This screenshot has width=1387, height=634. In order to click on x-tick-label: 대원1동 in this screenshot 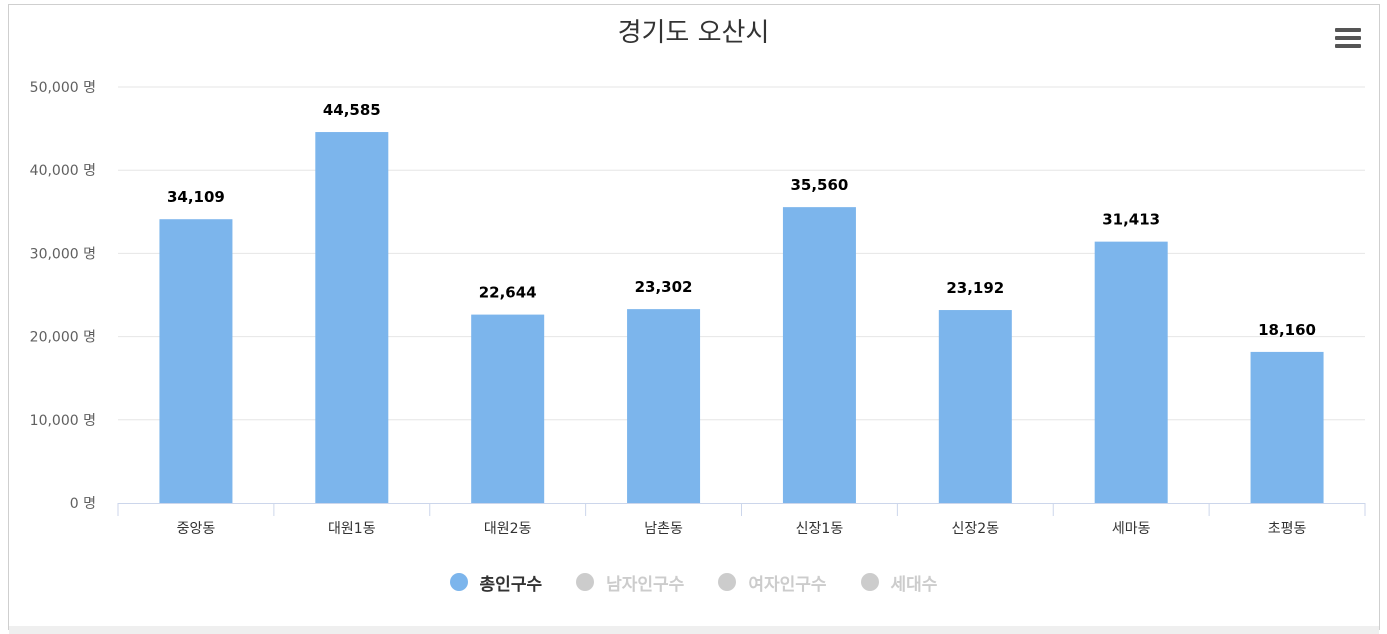, I will do `click(352, 529)`.